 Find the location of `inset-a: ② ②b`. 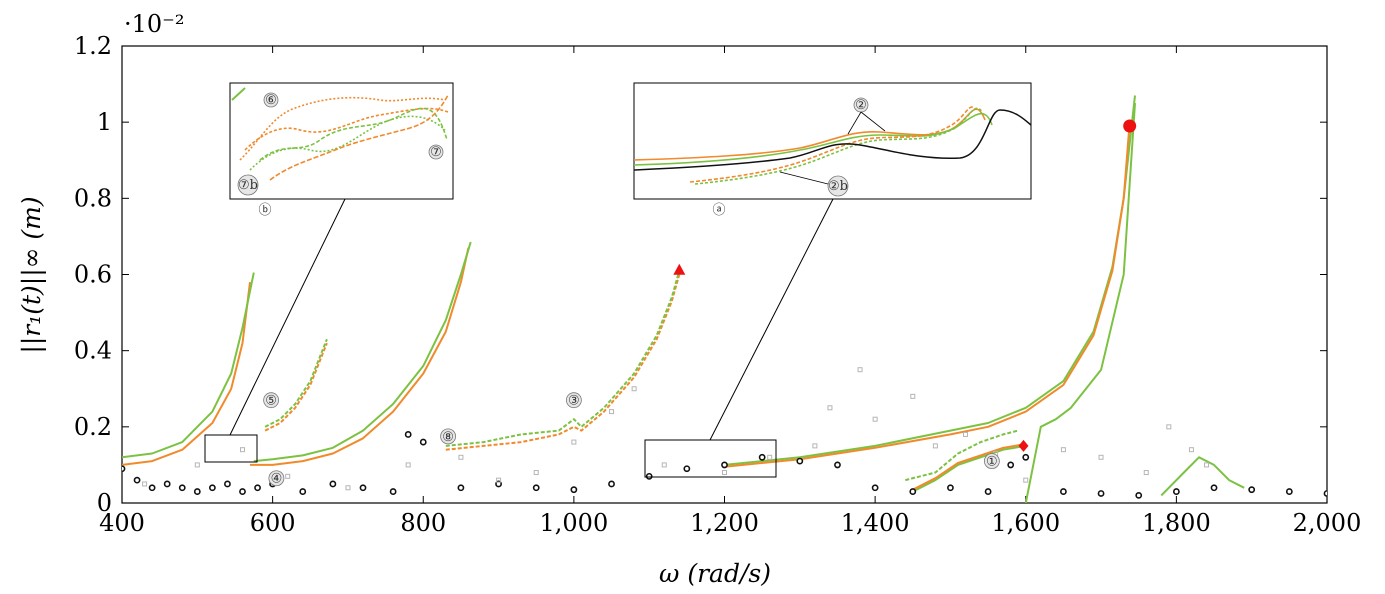

inset-a: ② ②b is located at coordinates (832, 141).